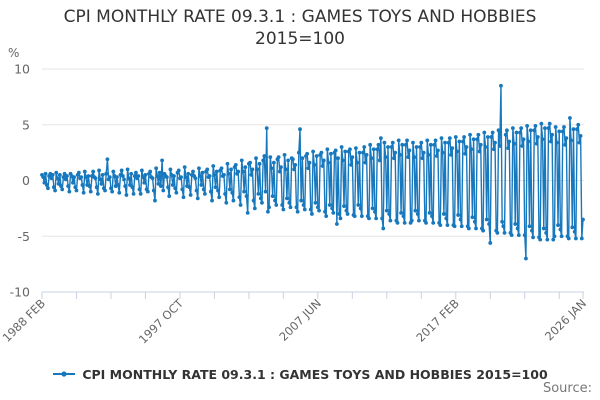 Image resolution: width=600 pixels, height=400 pixels. What do you see at coordinates (300, 320) in the screenshot?
I see `x-tick-label: 2007 JUN` at bounding box center [300, 320].